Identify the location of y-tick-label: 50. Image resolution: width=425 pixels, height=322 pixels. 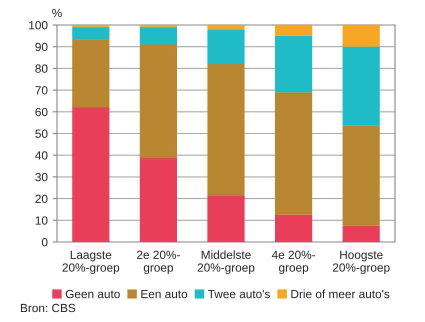
(41, 134).